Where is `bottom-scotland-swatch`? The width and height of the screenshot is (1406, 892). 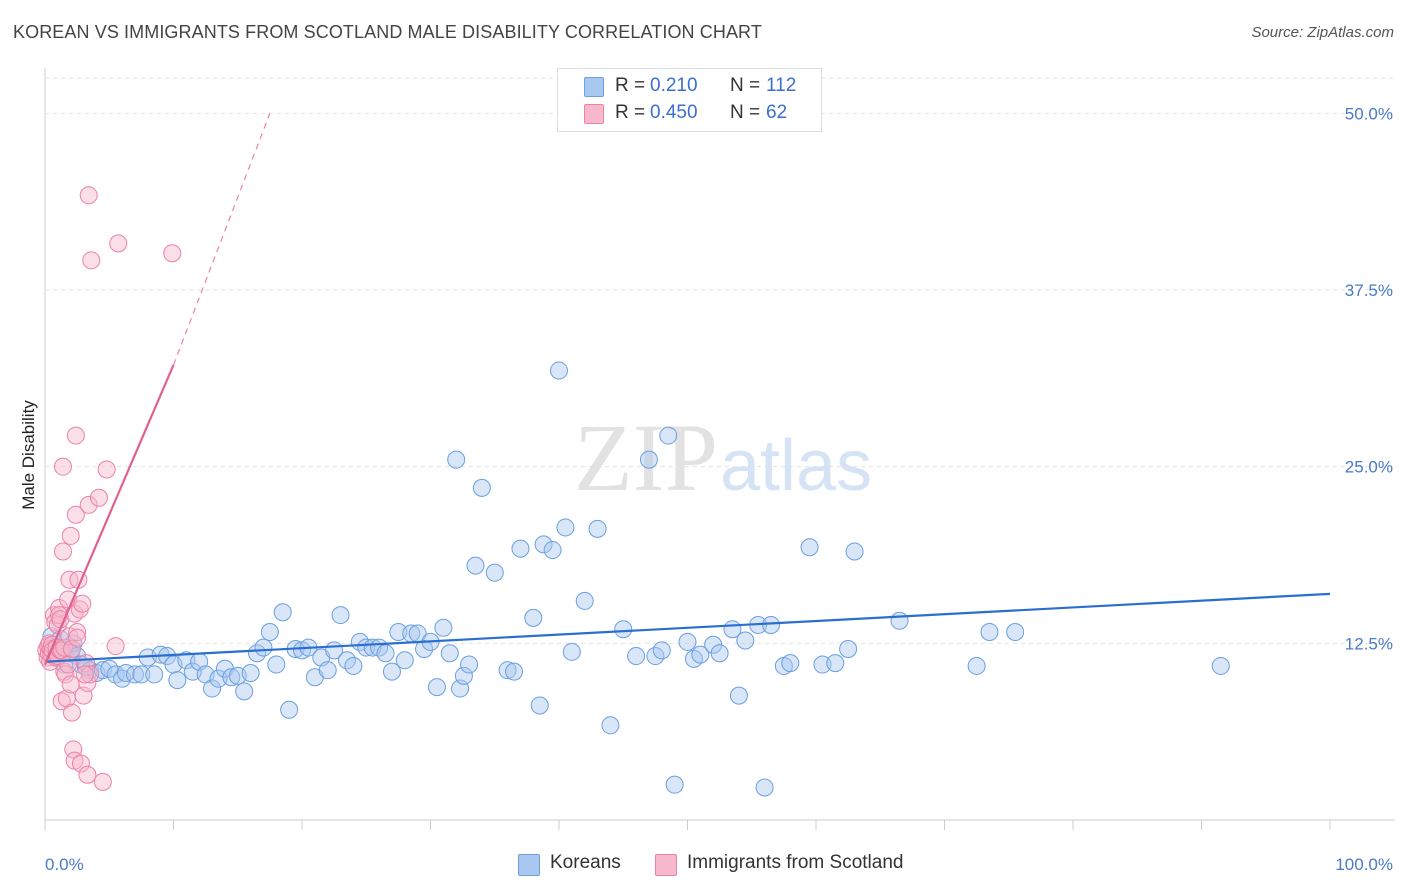 bottom-scotland-swatch is located at coordinates (666, 865).